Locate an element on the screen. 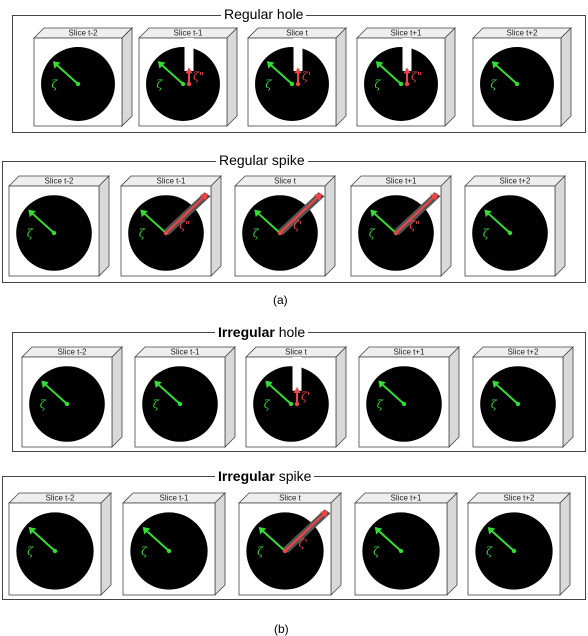 The height and width of the screenshot is (636, 588). slice-cube: Slice t+1 ζ is located at coordinates (409, 397).